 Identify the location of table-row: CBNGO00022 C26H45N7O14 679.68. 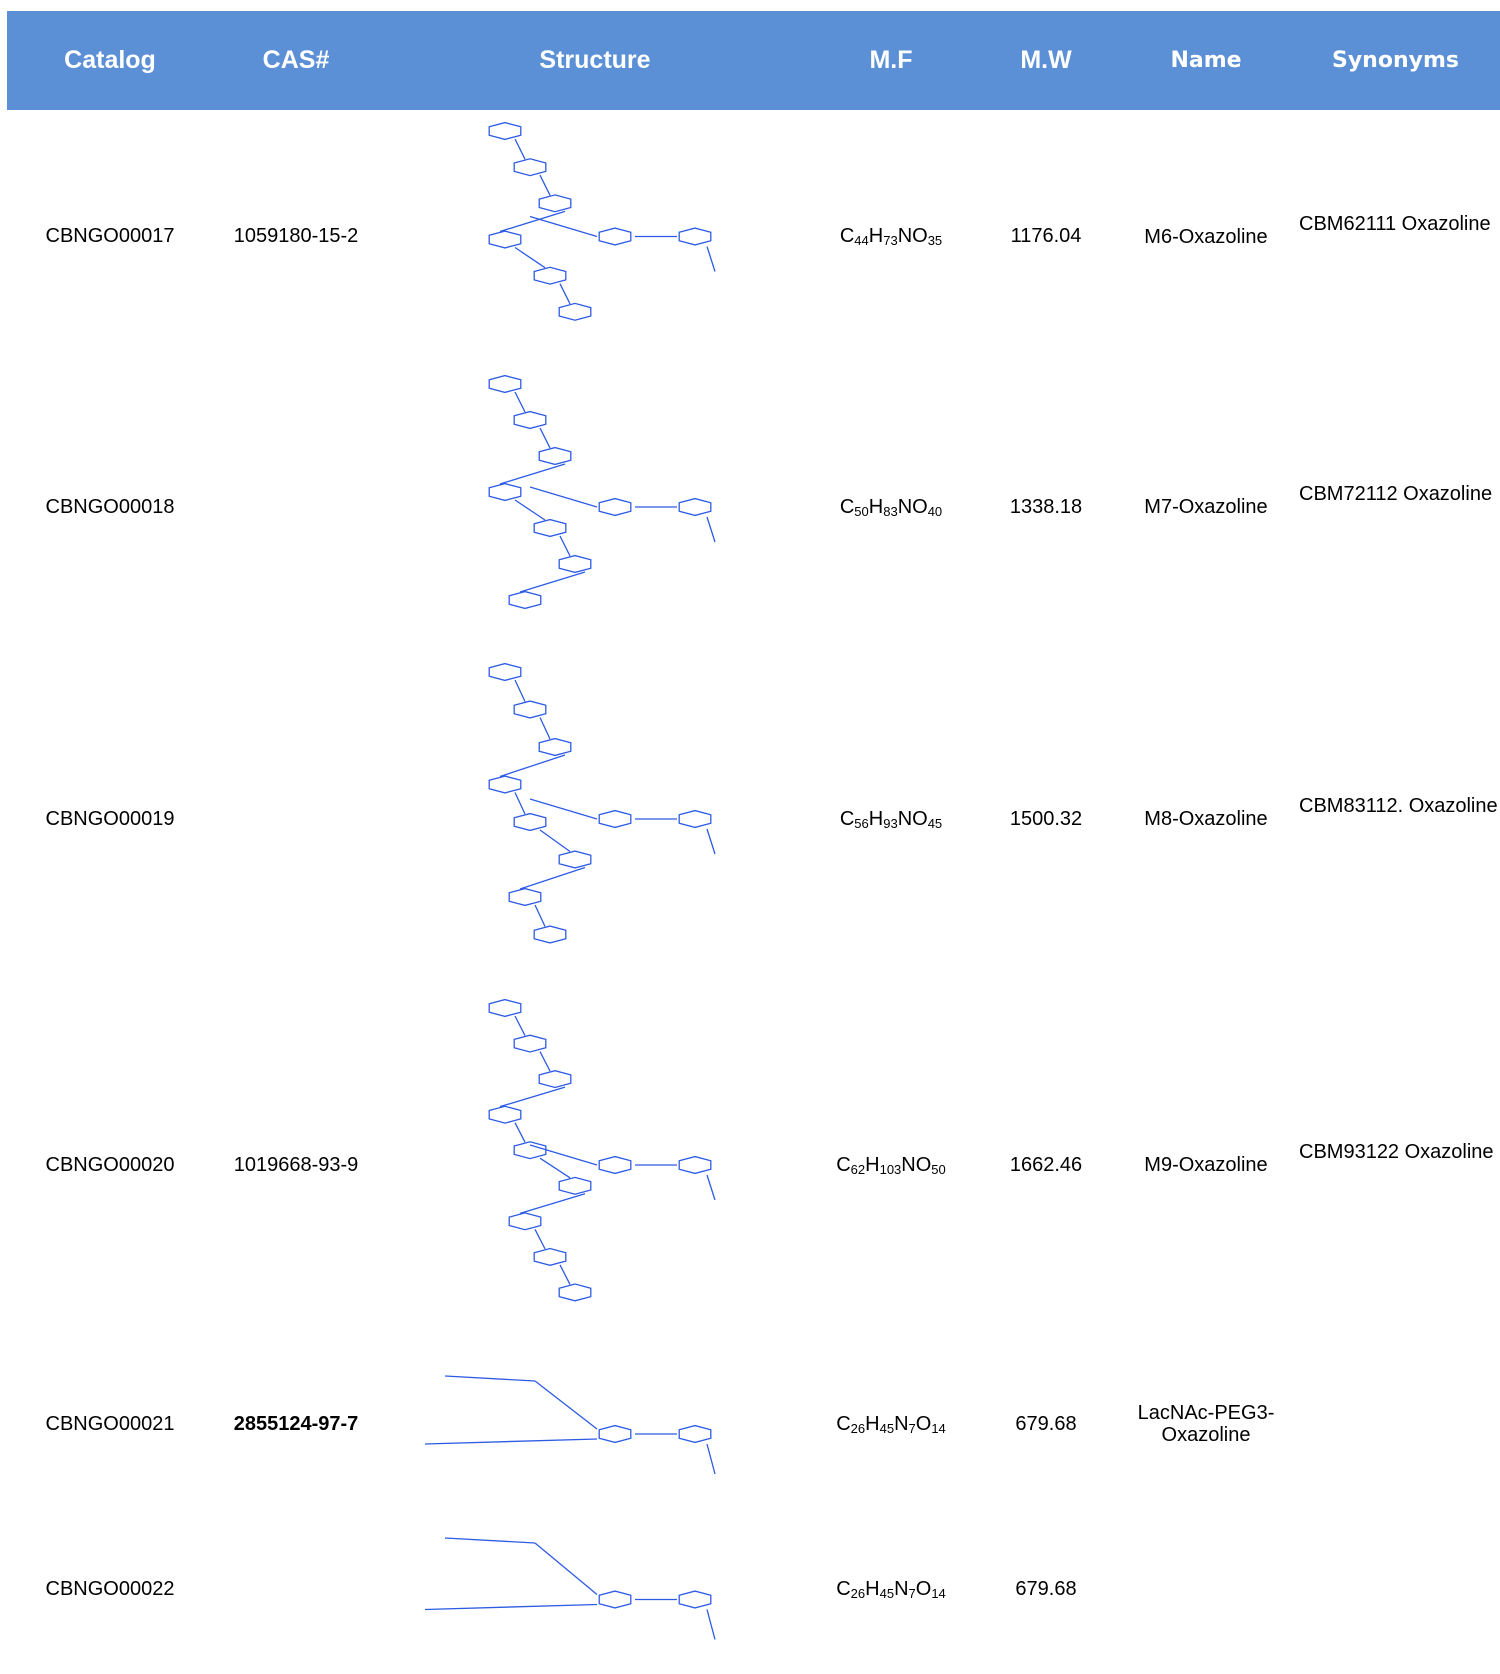
(753, 1589).